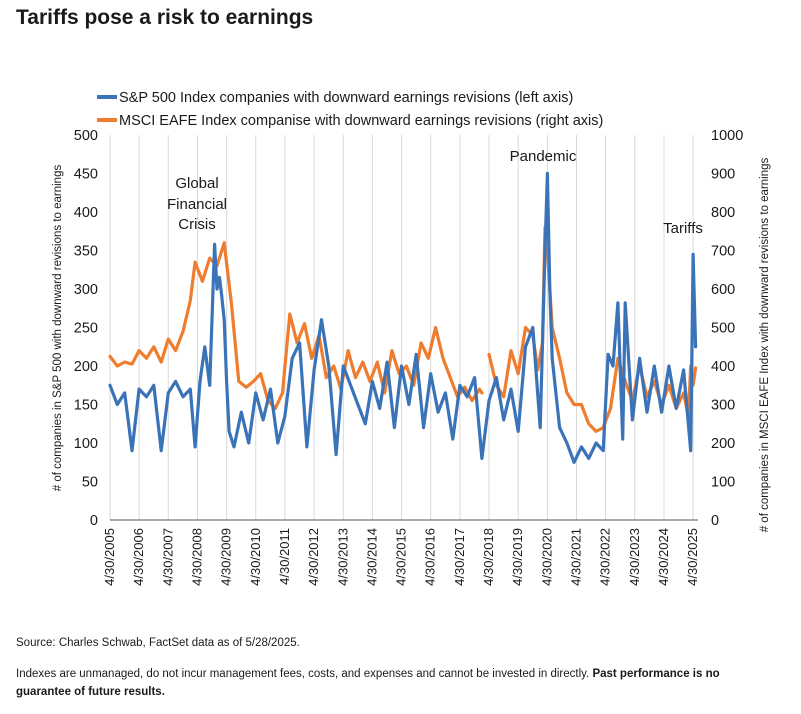 This screenshot has width=801, height=714. Describe the element at coordinates (634, 557) in the screenshot. I see `x-tick-label: 4/30/2023` at that location.